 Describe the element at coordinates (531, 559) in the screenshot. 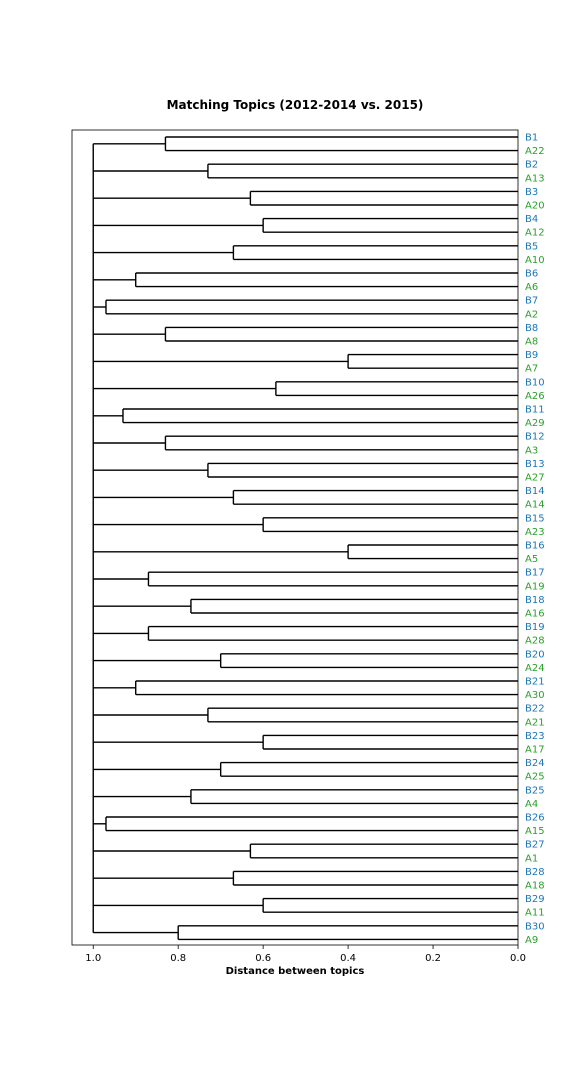

I see `leaf-label-a5: A5` at that location.